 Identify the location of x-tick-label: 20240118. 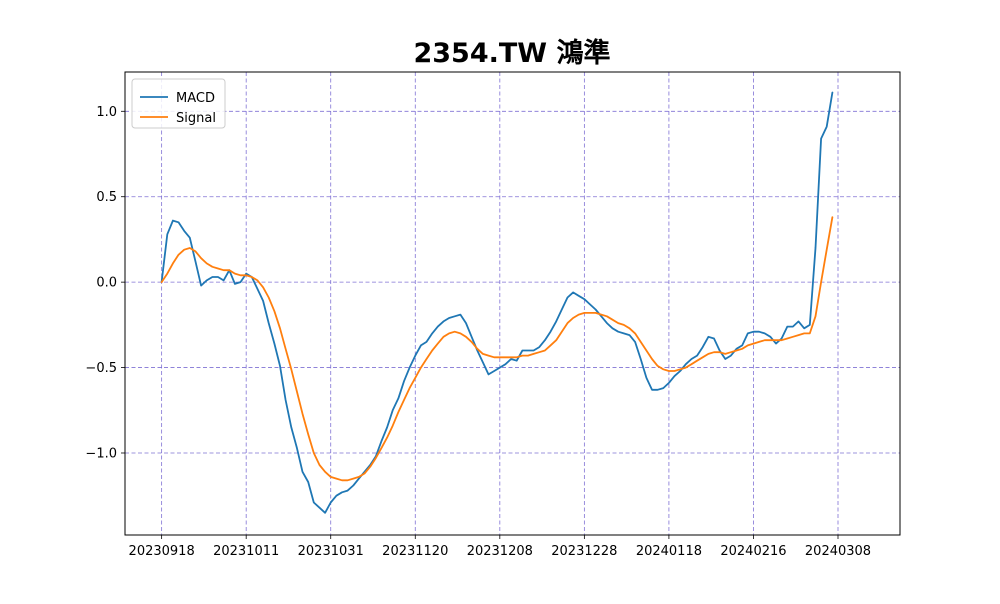
(669, 551).